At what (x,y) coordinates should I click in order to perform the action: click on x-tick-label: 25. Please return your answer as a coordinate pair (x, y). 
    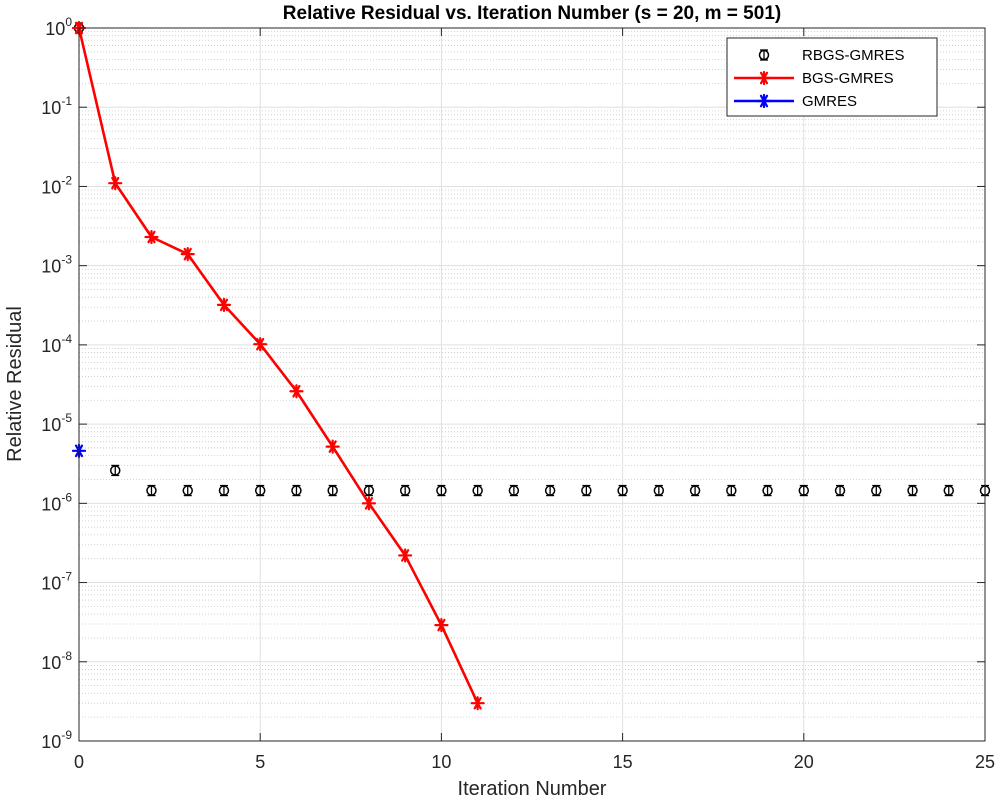
    Looking at the image, I should click on (985, 762).